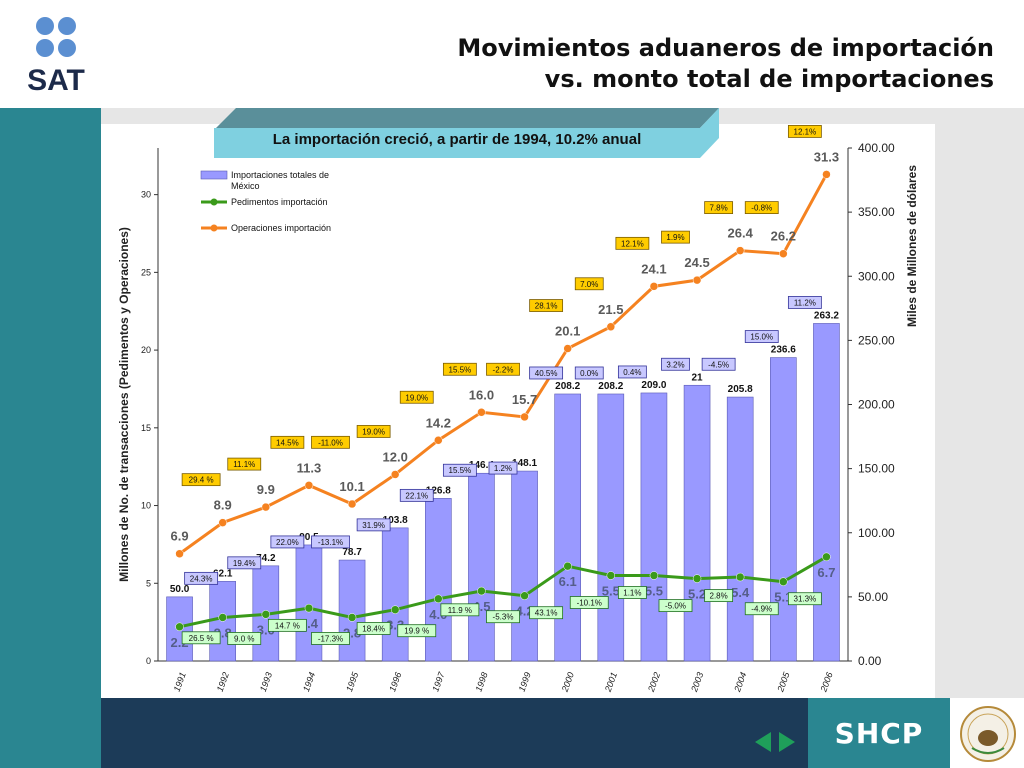  What do you see at coordinates (214, 175) in the screenshot?
I see `legend-bar-swatch` at bounding box center [214, 175].